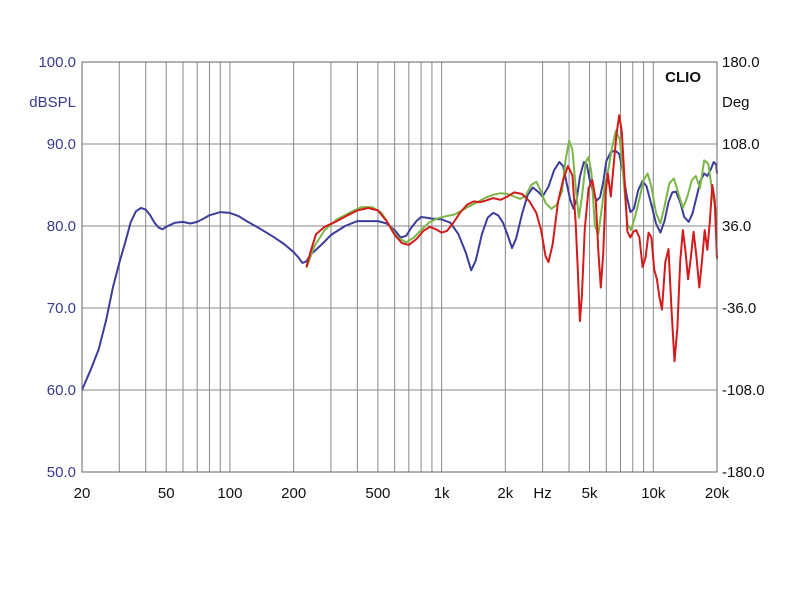  What do you see at coordinates (739, 308) in the screenshot?
I see `y-right-tick-label: -36.0` at bounding box center [739, 308].